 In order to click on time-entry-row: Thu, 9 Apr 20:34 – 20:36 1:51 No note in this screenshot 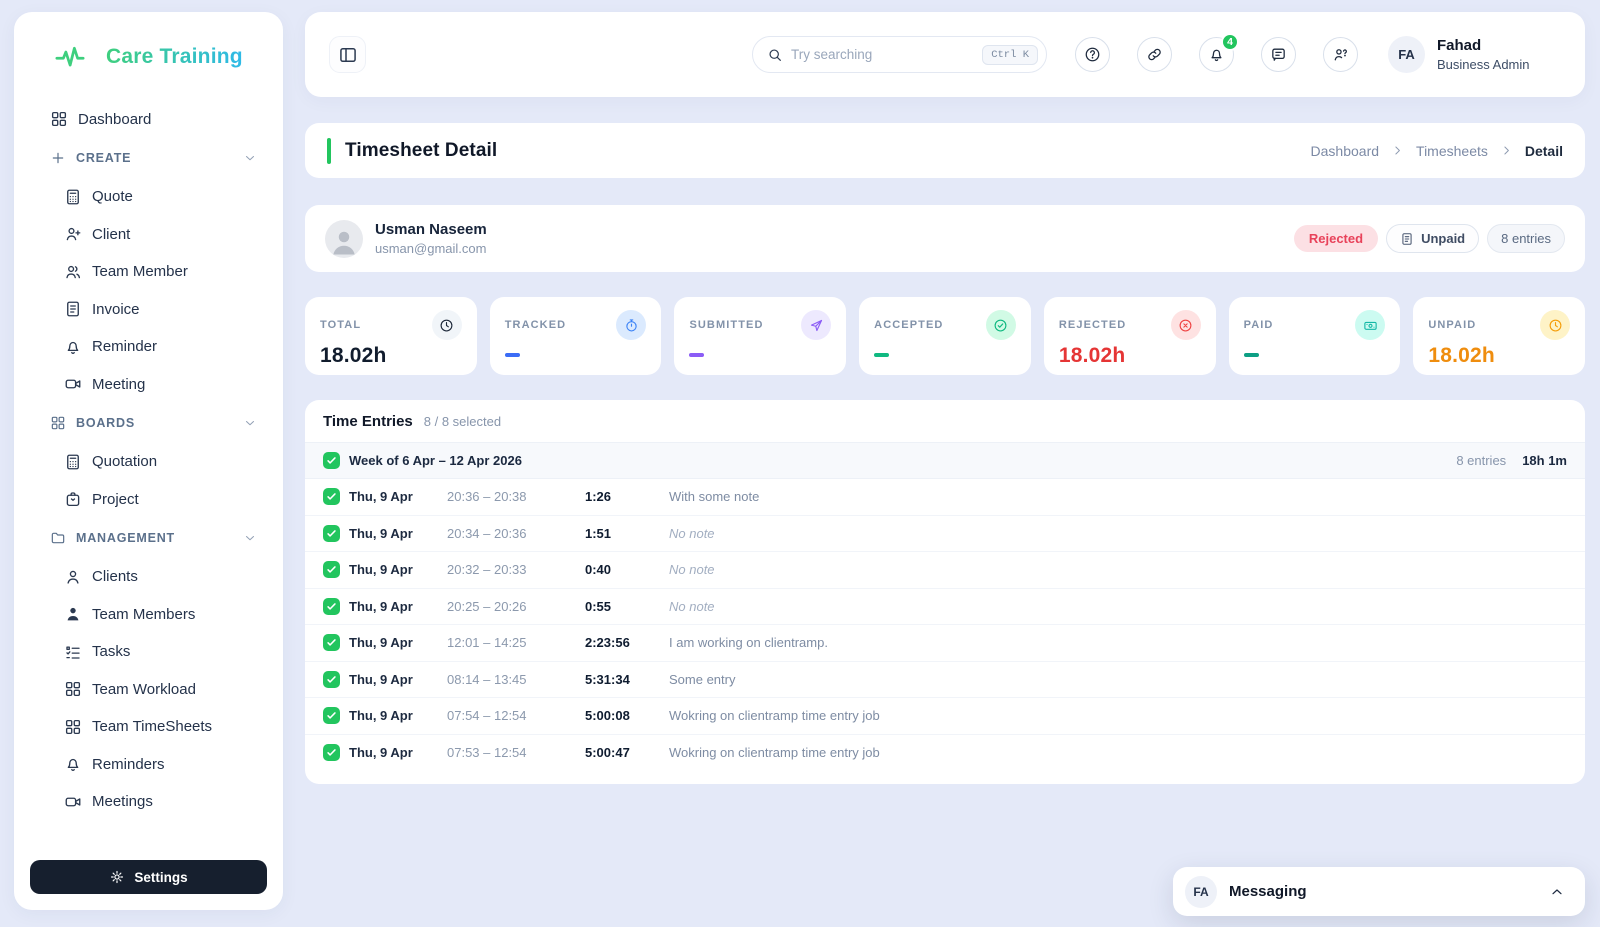, I will do `click(945, 534)`.